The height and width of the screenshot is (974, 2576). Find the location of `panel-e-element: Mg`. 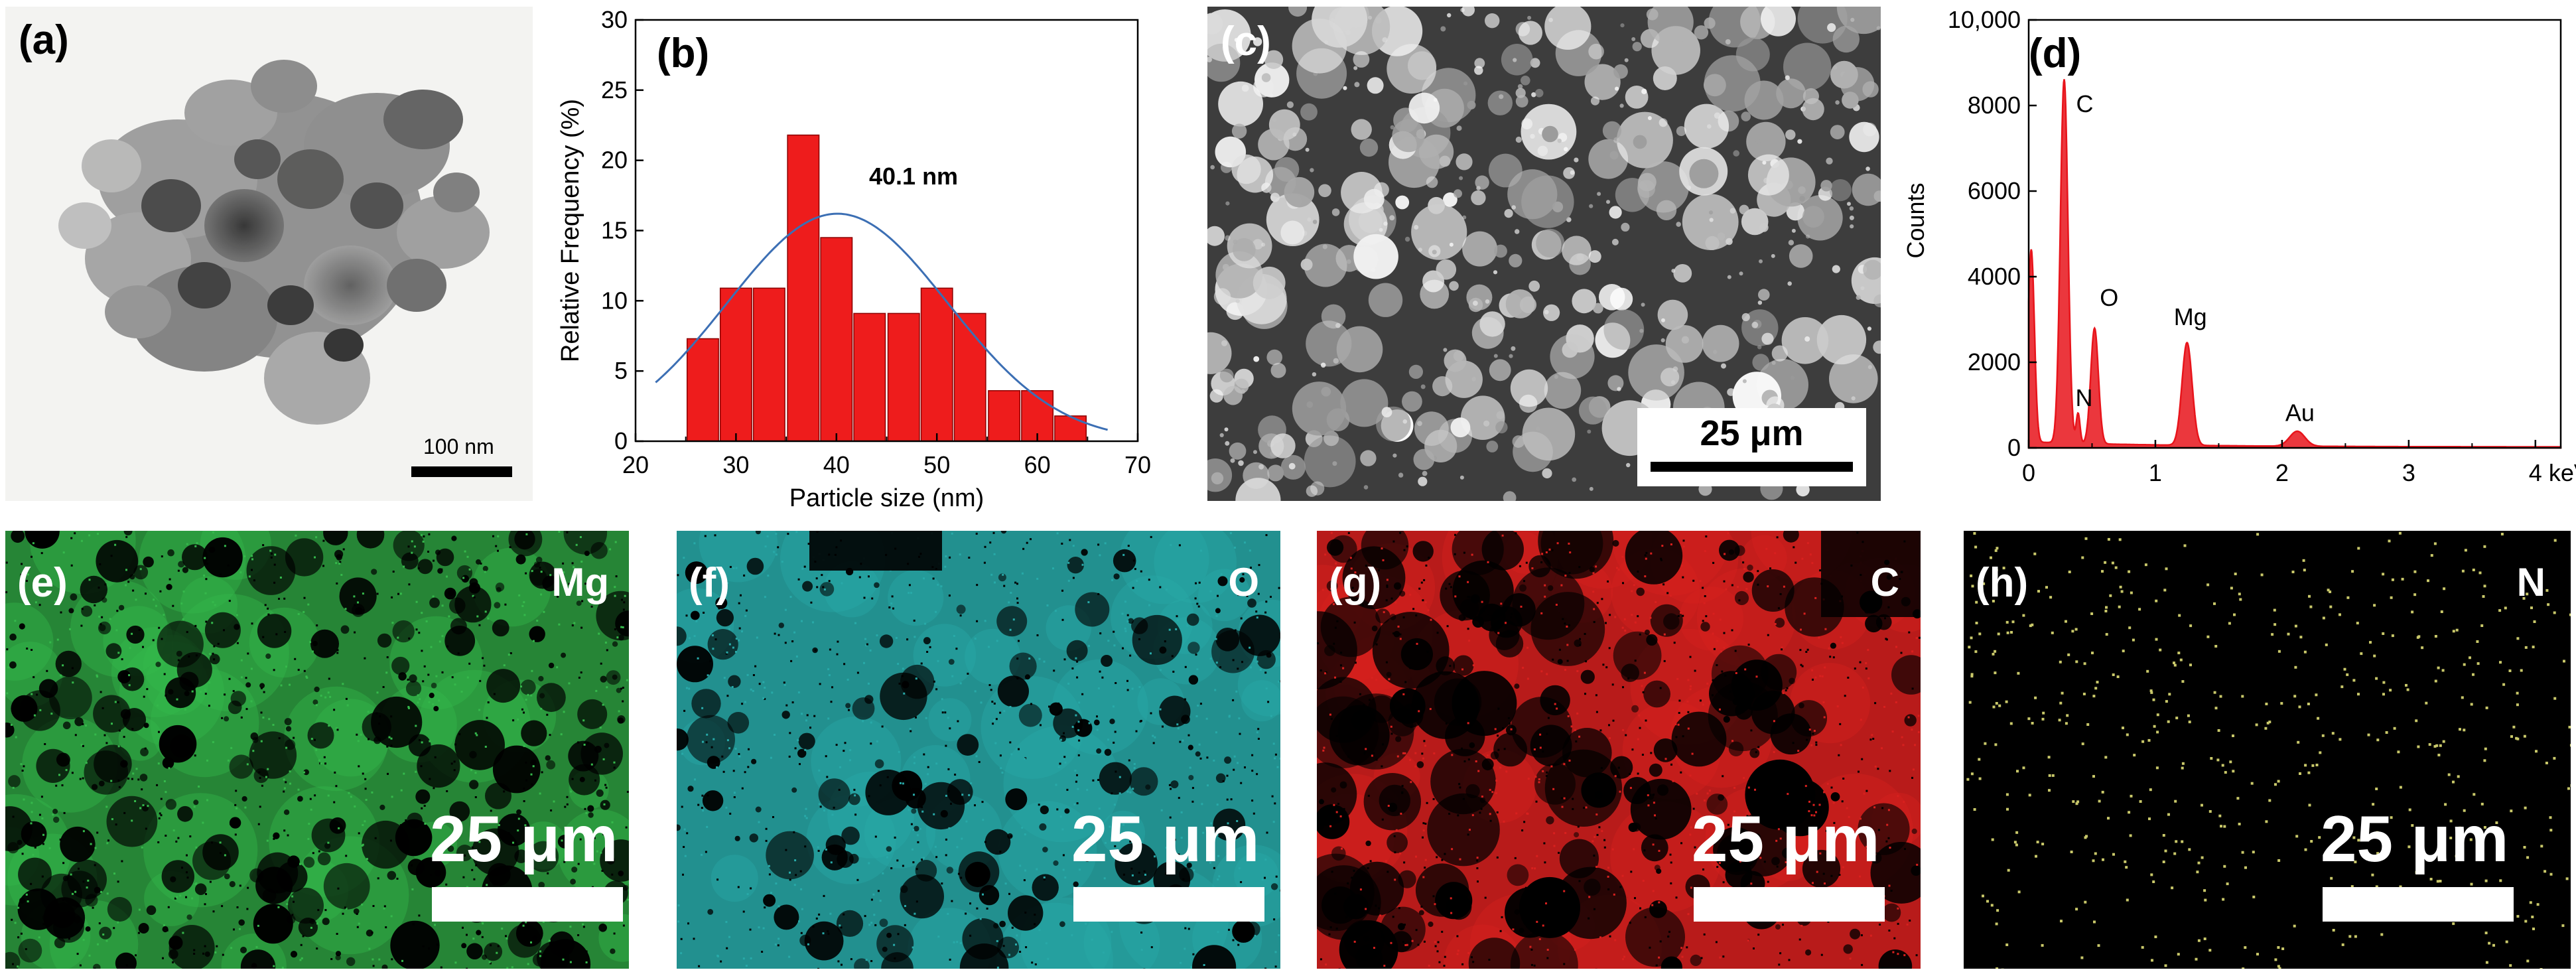

panel-e-element: Mg is located at coordinates (580, 582).